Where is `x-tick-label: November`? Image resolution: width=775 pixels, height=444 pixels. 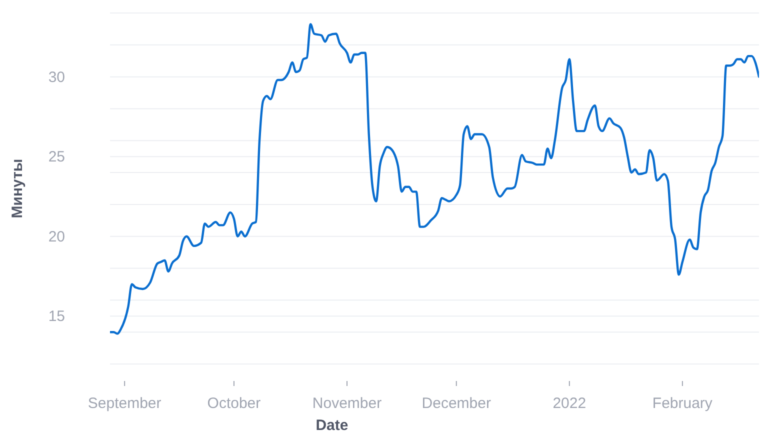
x-tick-label: November is located at coordinates (347, 403).